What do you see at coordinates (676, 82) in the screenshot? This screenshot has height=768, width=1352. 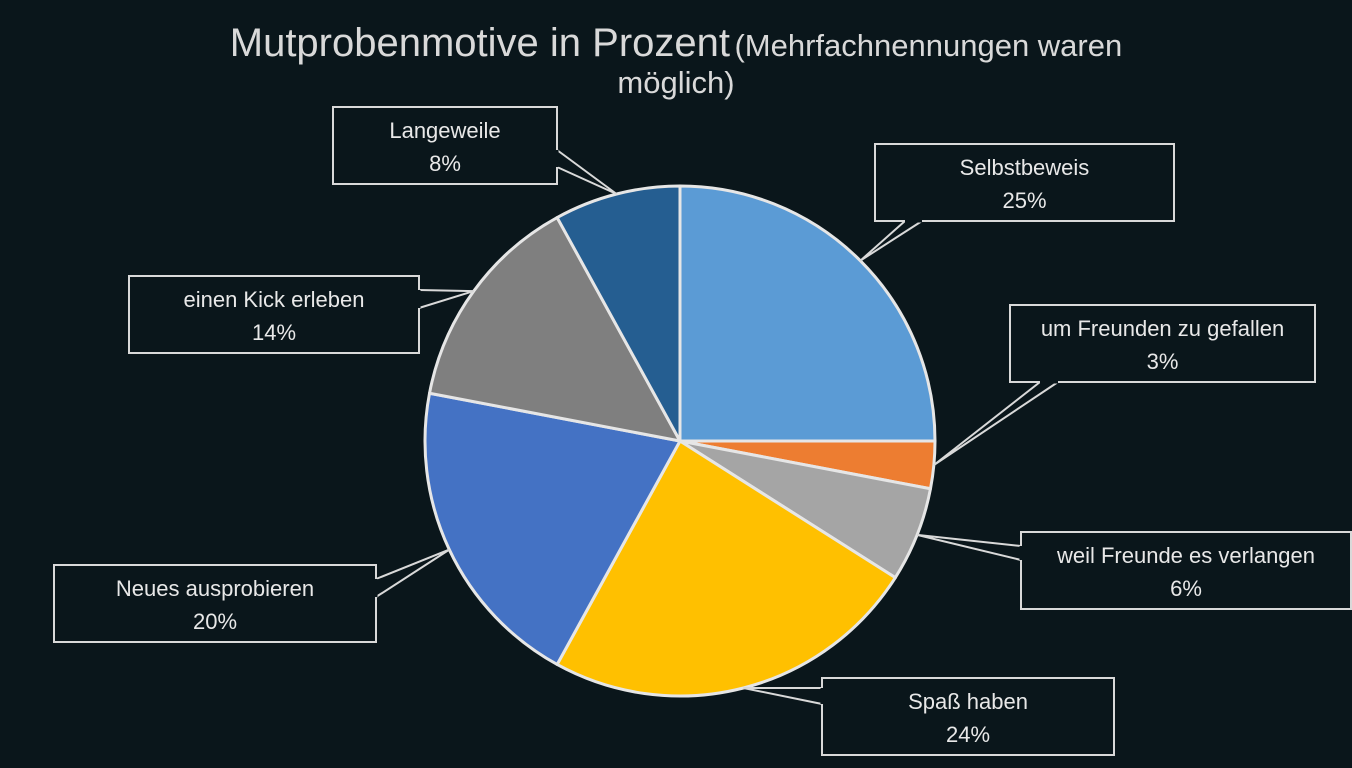 I see `chart-subtitle-line-2: möglich)` at bounding box center [676, 82].